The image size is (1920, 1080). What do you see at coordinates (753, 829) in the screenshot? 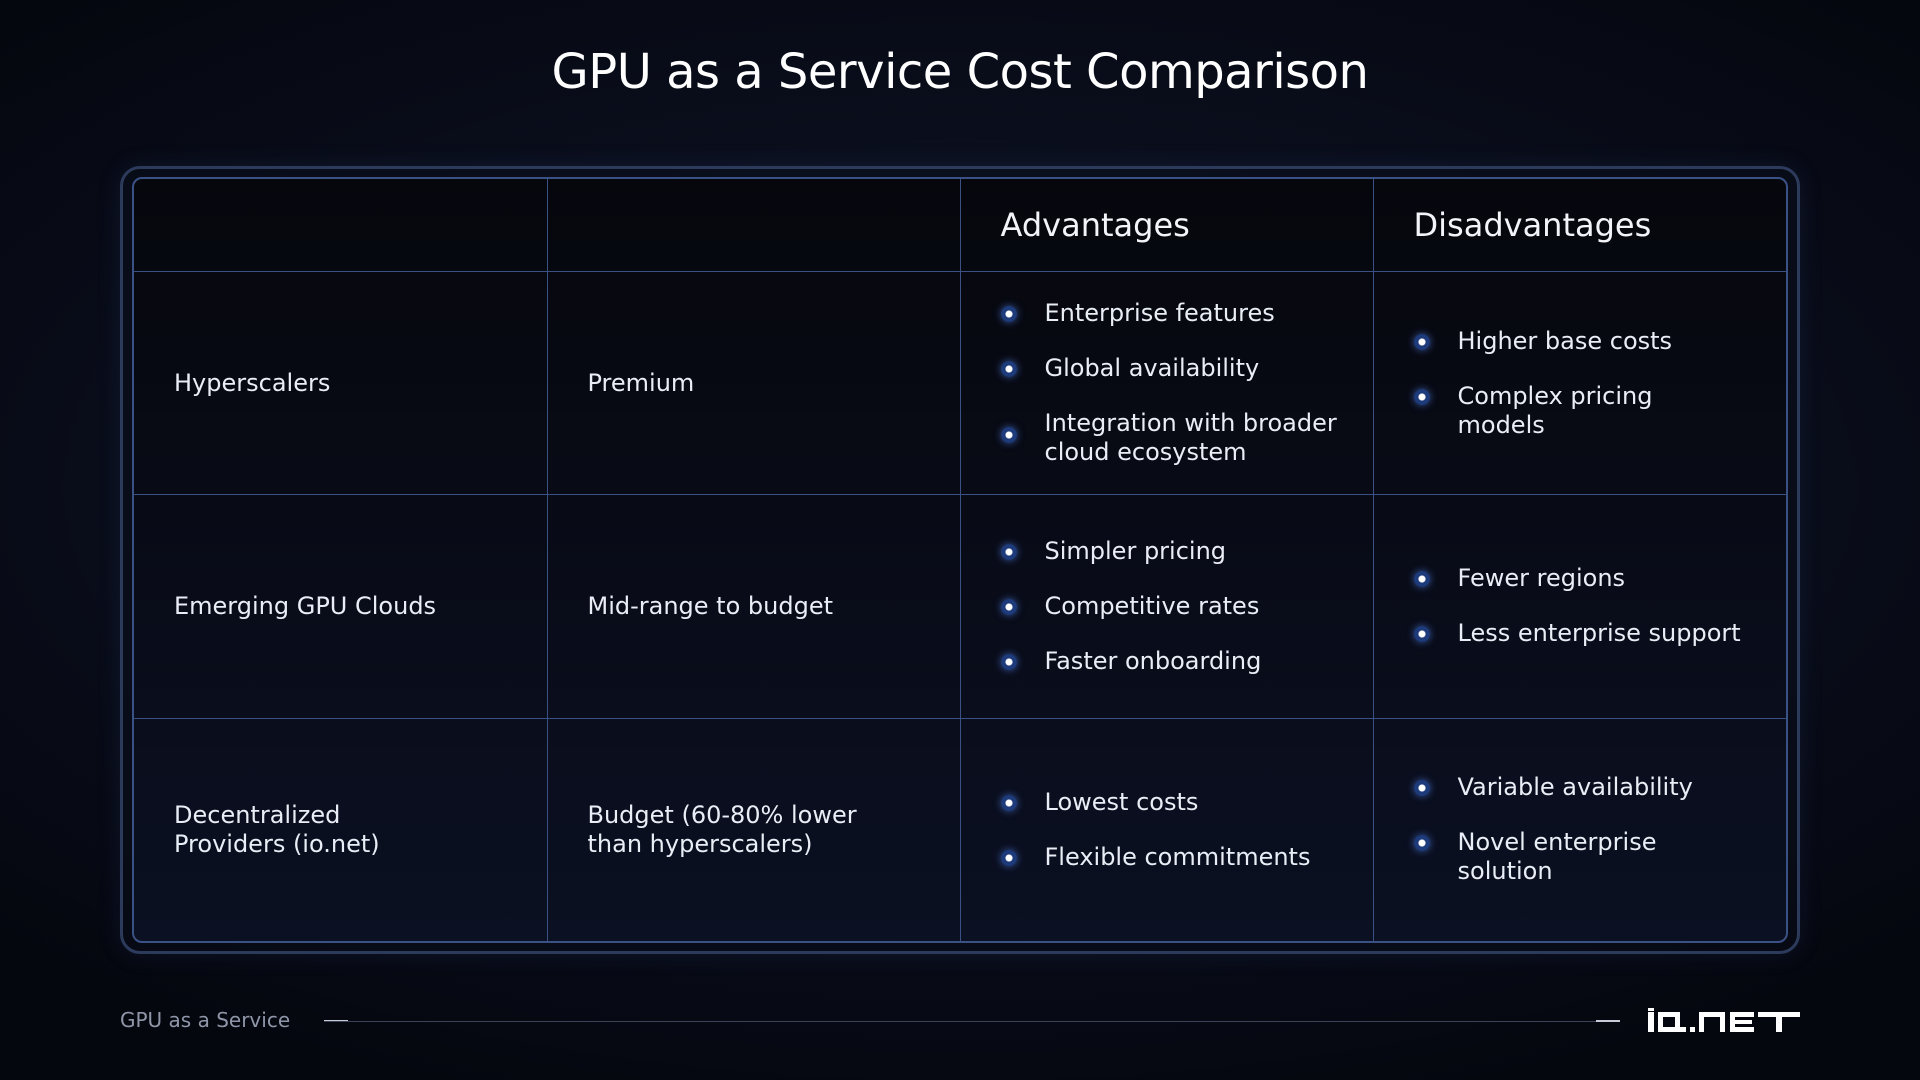
I see `tier-cell: Budget (60-80% lower than hyperscalers)` at bounding box center [753, 829].